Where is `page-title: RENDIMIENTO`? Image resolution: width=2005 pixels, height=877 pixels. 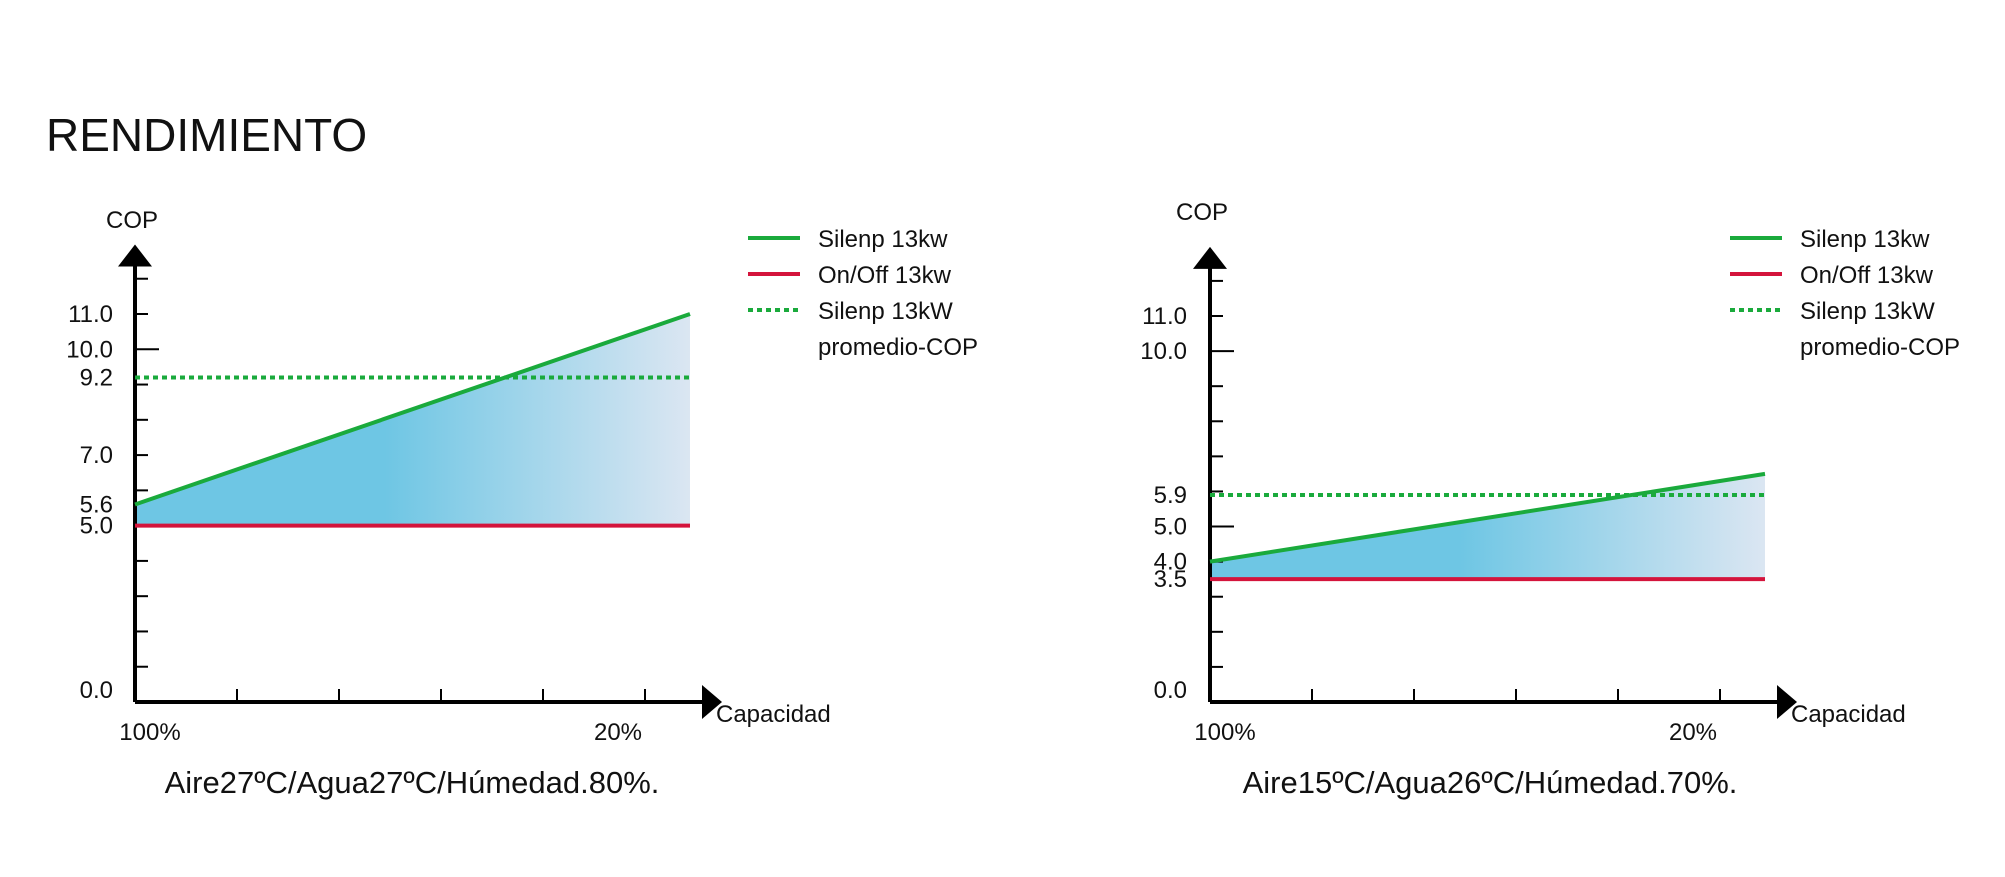
page-title: RENDIMIENTO is located at coordinates (207, 135).